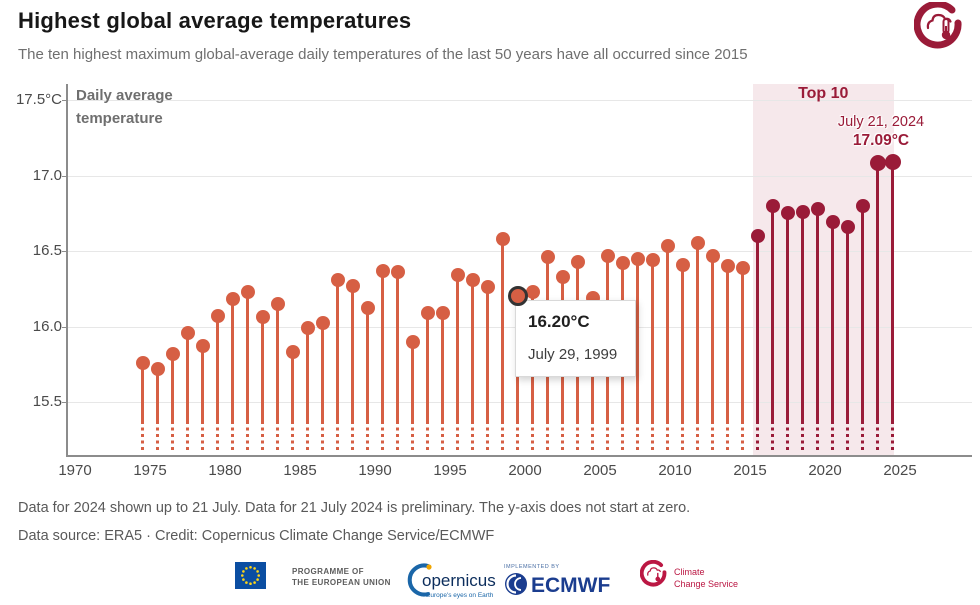  Describe the element at coordinates (375, 470) in the screenshot. I see `x-tick-label: 1990` at that location.